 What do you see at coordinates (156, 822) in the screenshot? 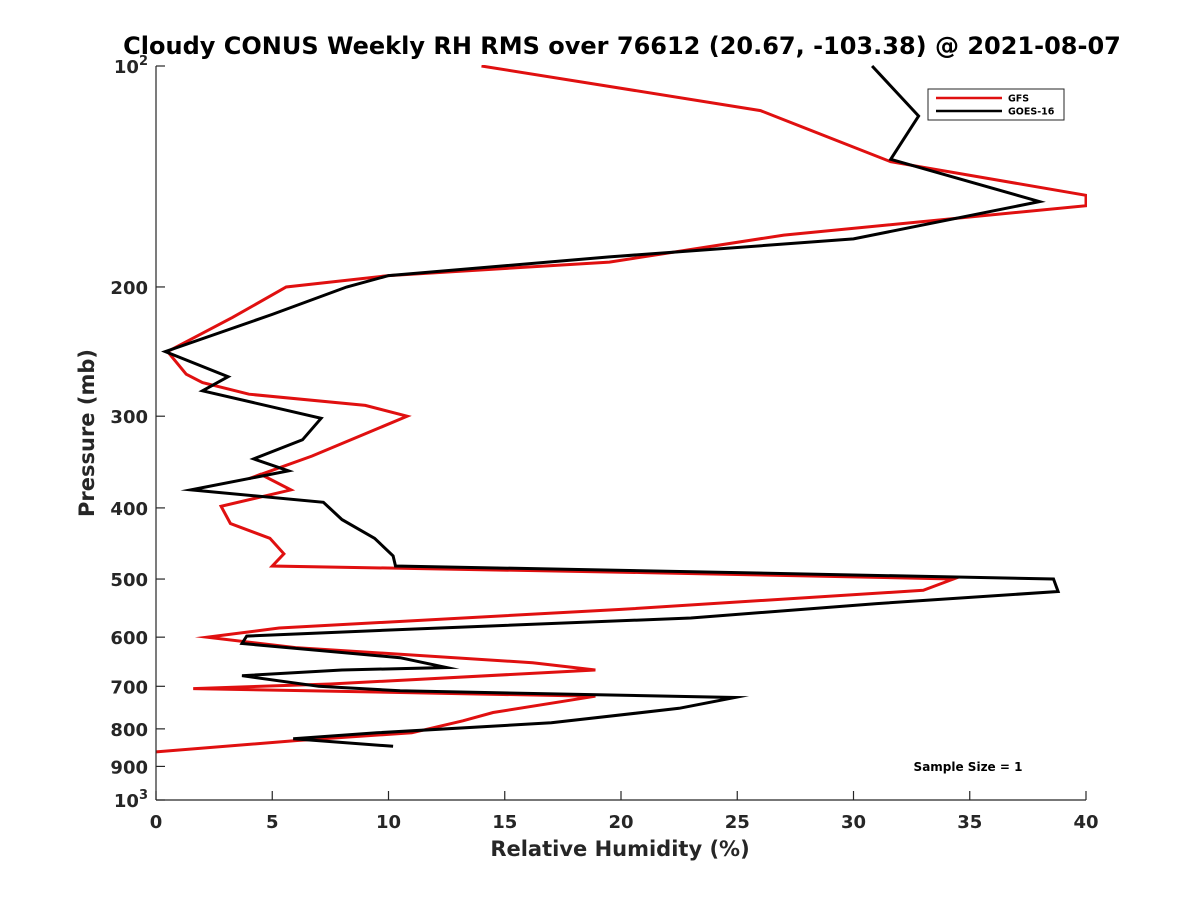
I see `x-tick-label: 0` at bounding box center [156, 822].